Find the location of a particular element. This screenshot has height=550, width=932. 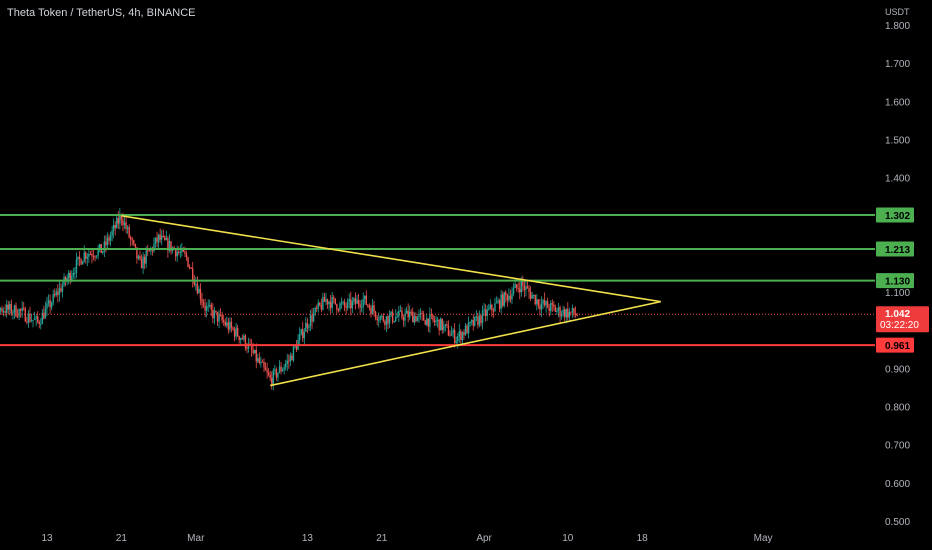

y-tick-label: 0.600 is located at coordinates (897, 484).